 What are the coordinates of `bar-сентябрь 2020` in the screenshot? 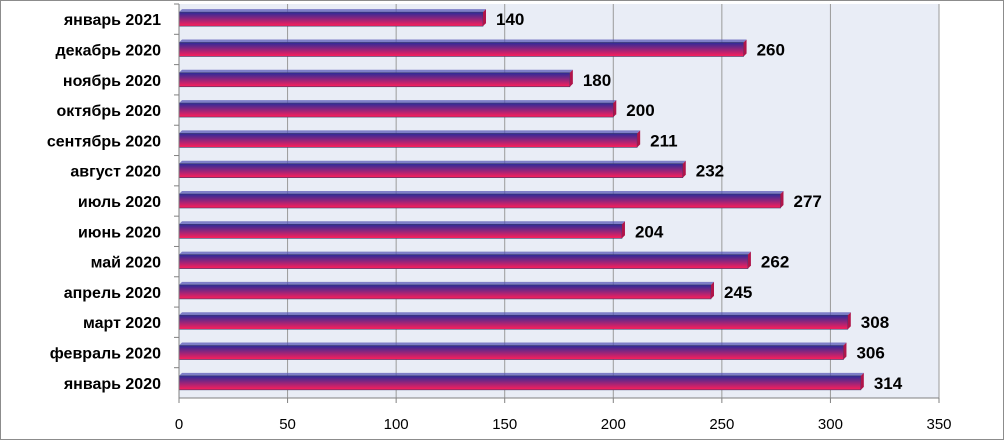 It's located at (408, 140).